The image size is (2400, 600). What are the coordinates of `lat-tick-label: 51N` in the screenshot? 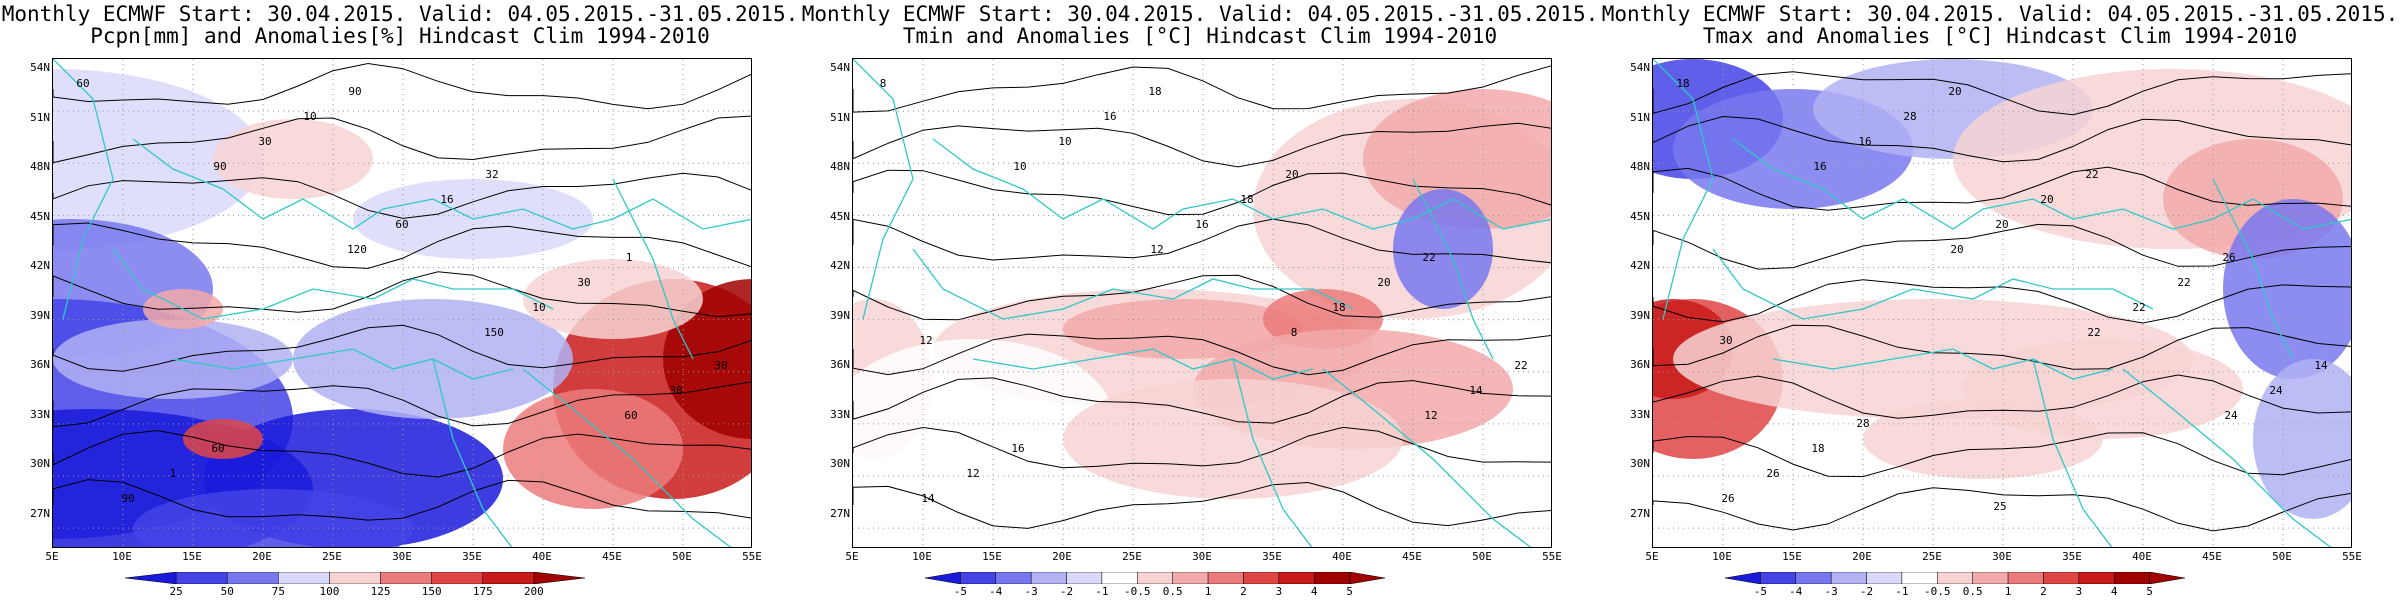 It's located at (840, 117).